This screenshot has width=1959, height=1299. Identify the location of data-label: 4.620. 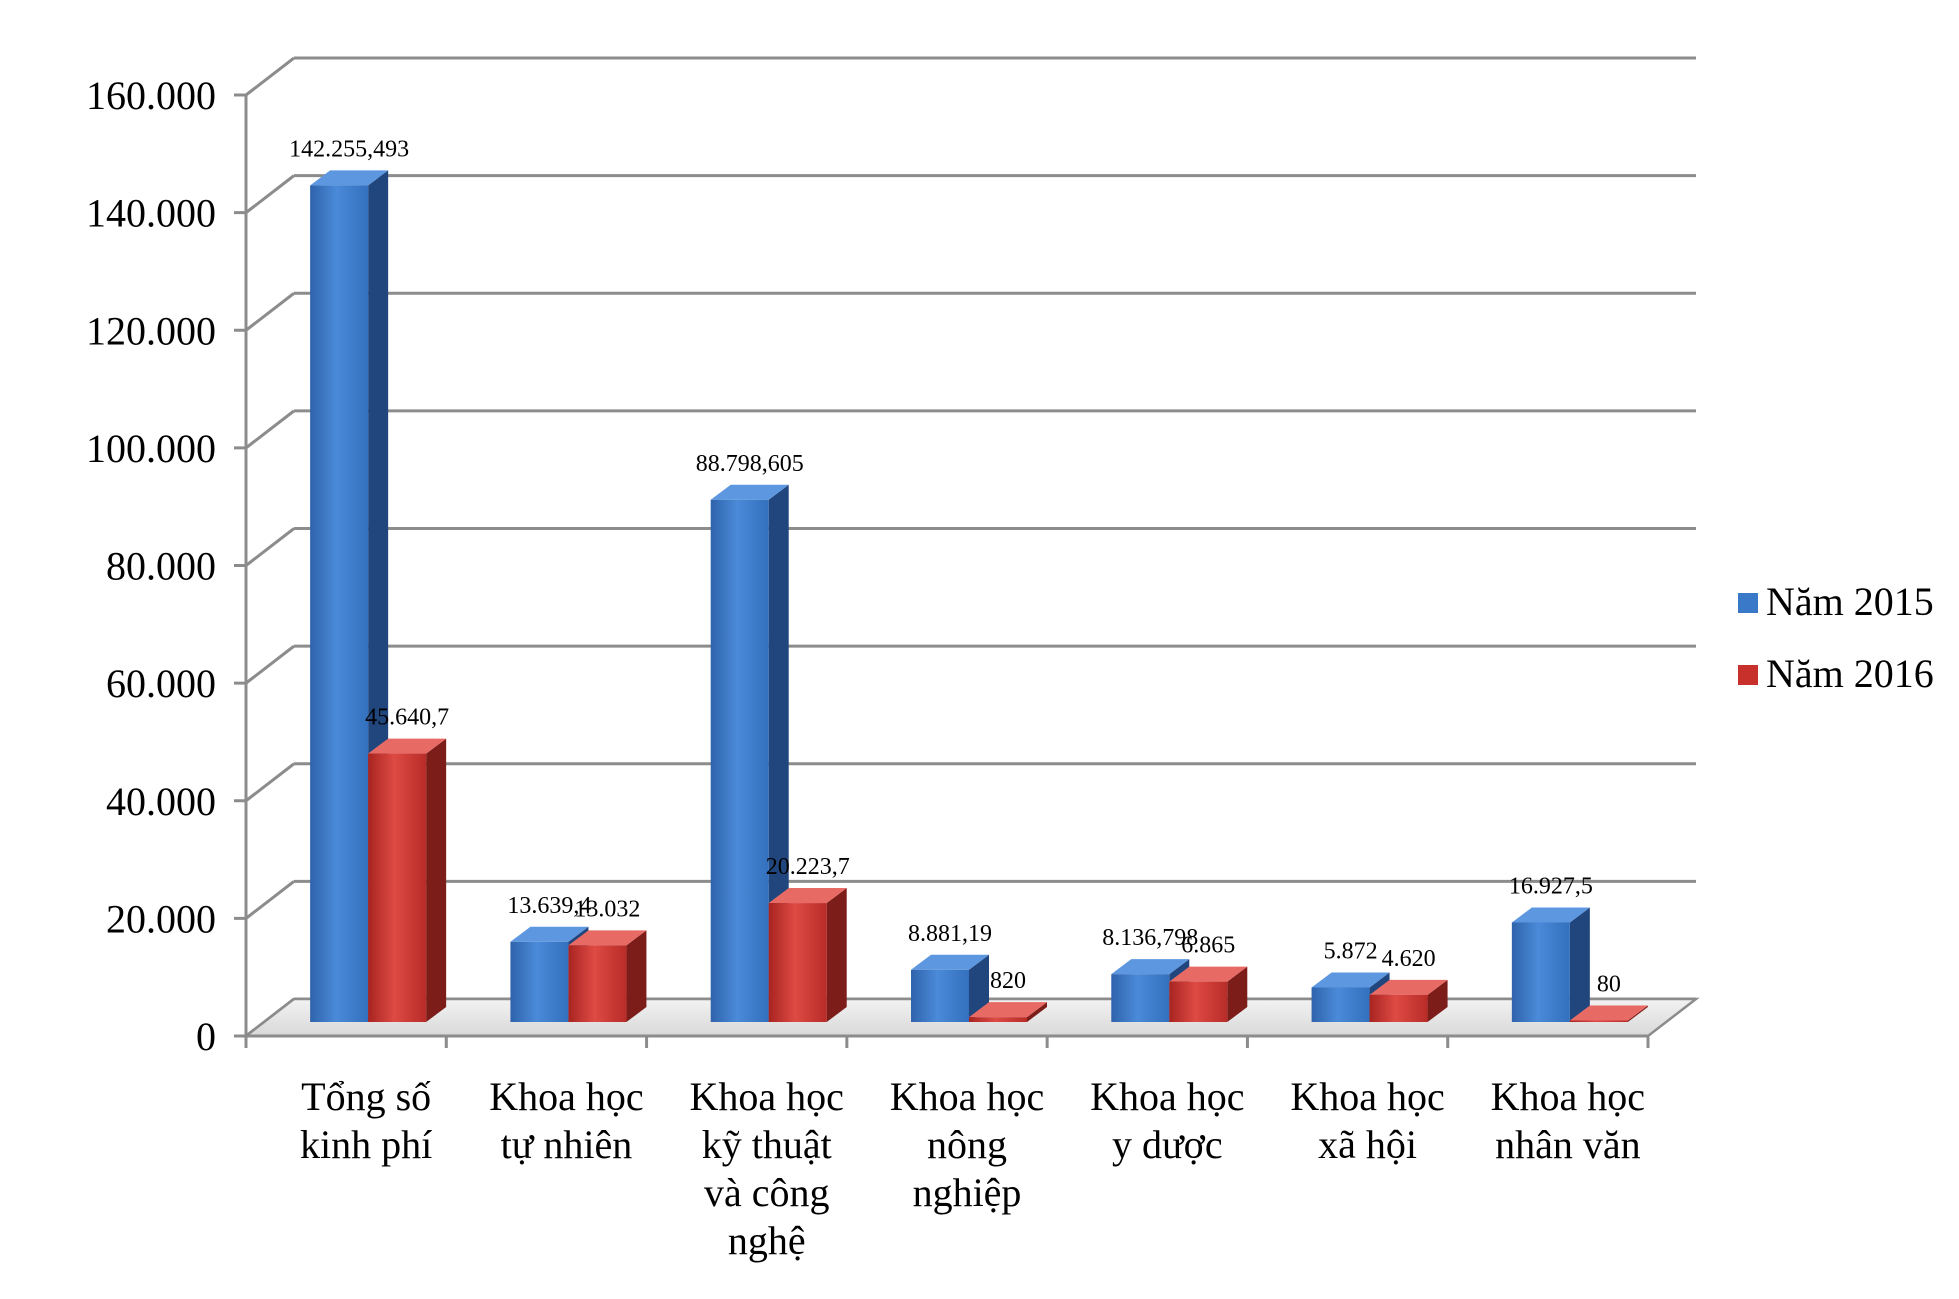
(1409, 959).